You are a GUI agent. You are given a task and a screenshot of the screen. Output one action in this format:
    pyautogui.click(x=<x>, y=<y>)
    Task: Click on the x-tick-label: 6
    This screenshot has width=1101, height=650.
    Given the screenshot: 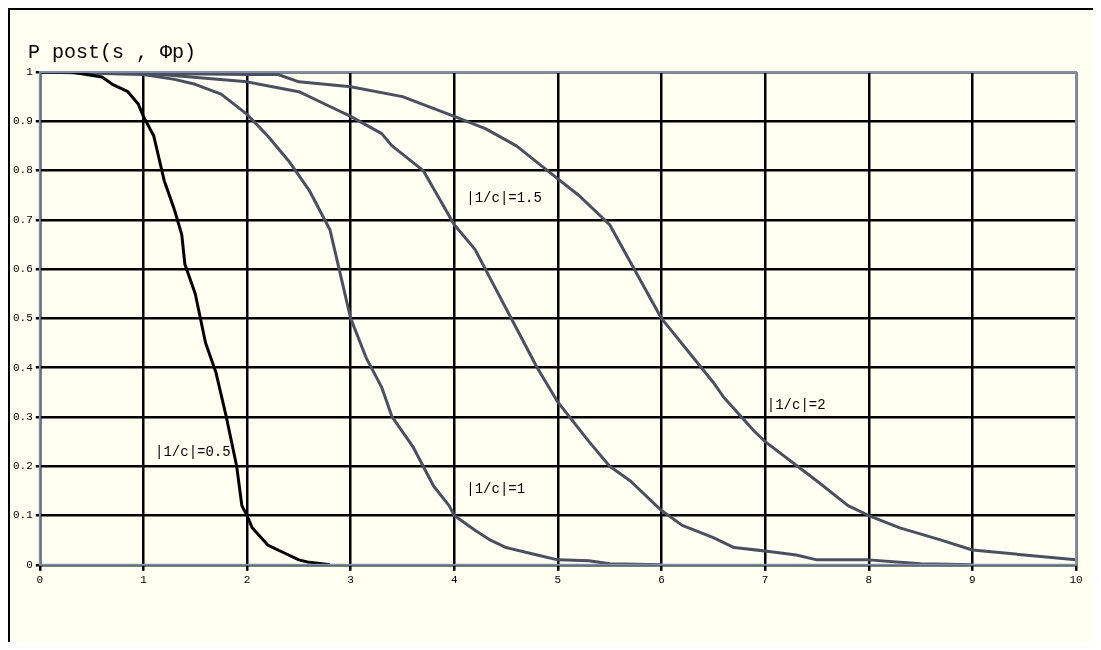 What is the action you would take?
    pyautogui.click(x=661, y=580)
    